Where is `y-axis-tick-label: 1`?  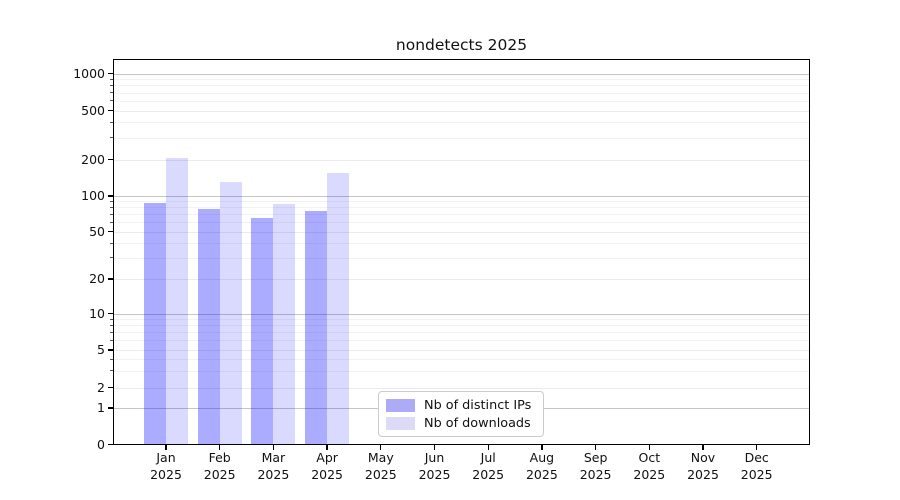
y-axis-tick-label: 1 is located at coordinates (101, 407).